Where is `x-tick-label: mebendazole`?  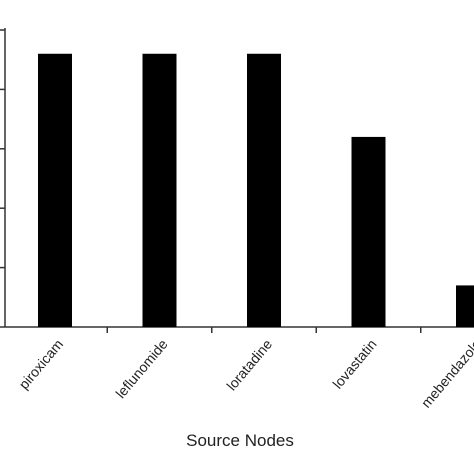 x-tick-label: mebendazole is located at coordinates (446, 373).